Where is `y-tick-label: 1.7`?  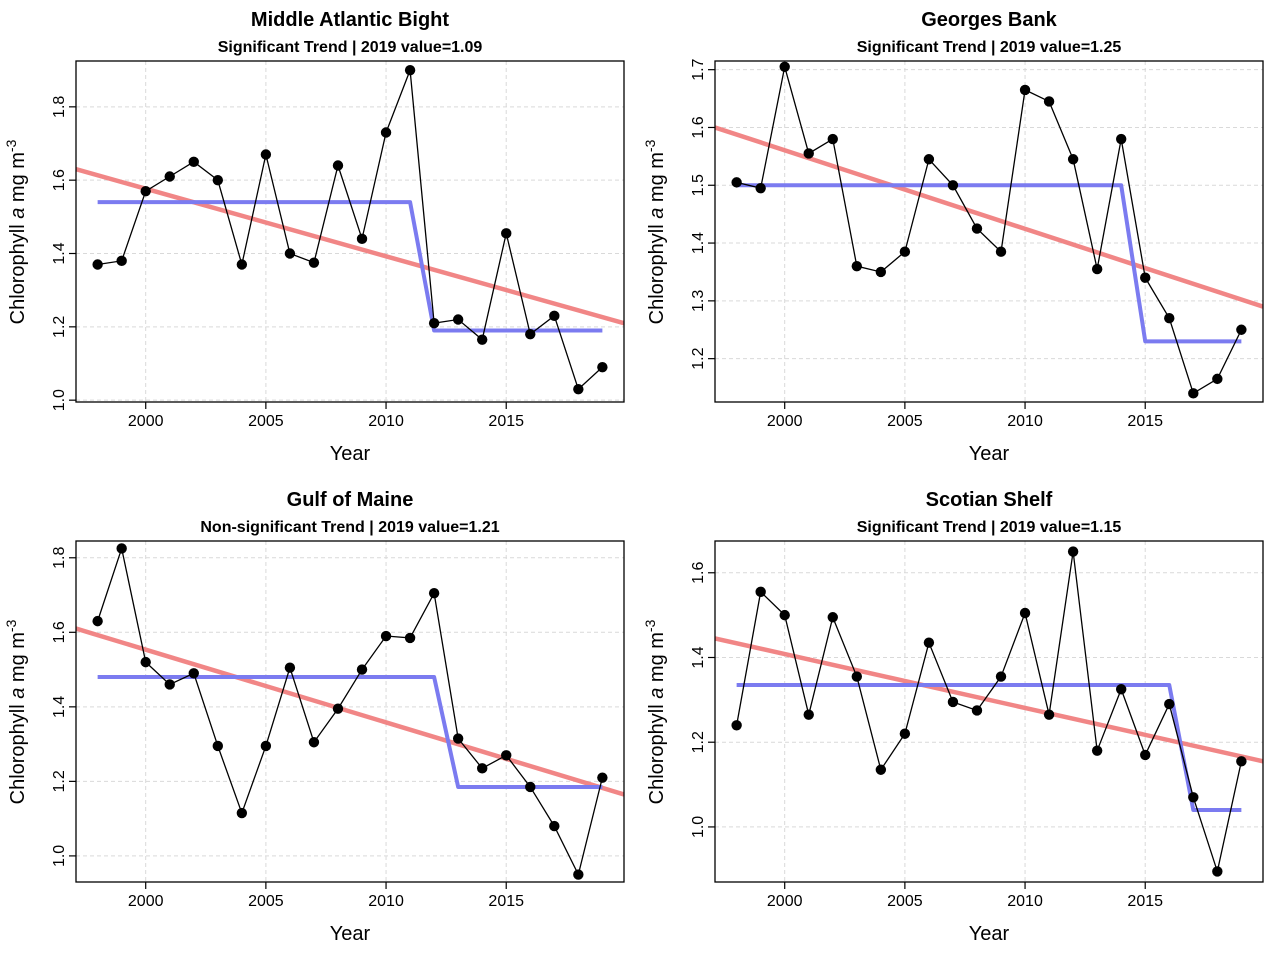
y-tick-label: 1.7 is located at coordinates (698, 69).